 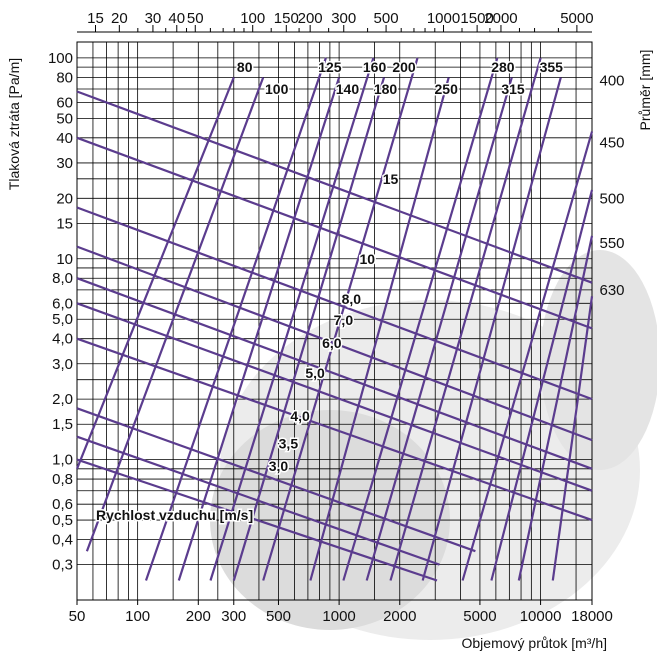 I want to click on left-tick-label: 6,0, so click(x=62, y=303).